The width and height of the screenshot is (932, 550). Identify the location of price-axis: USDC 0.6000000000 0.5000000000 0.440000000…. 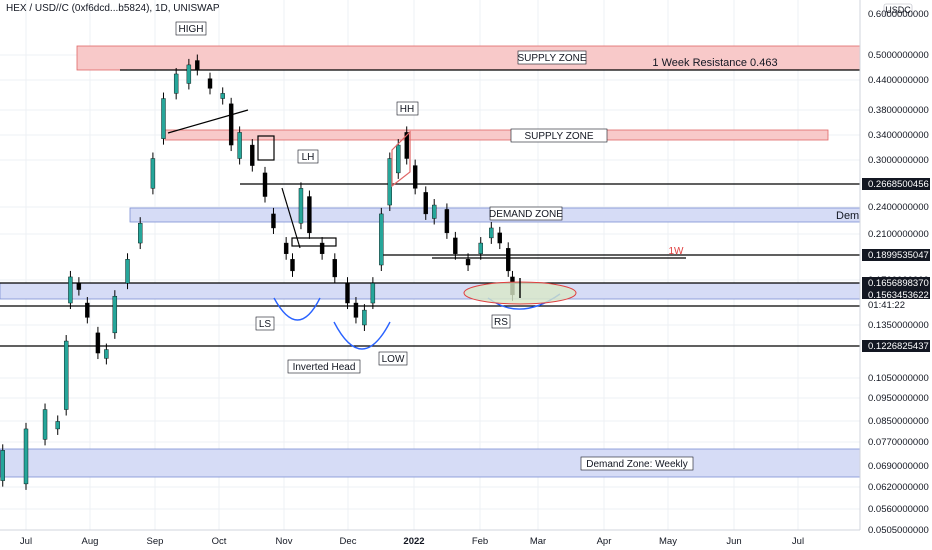
(895, 275).